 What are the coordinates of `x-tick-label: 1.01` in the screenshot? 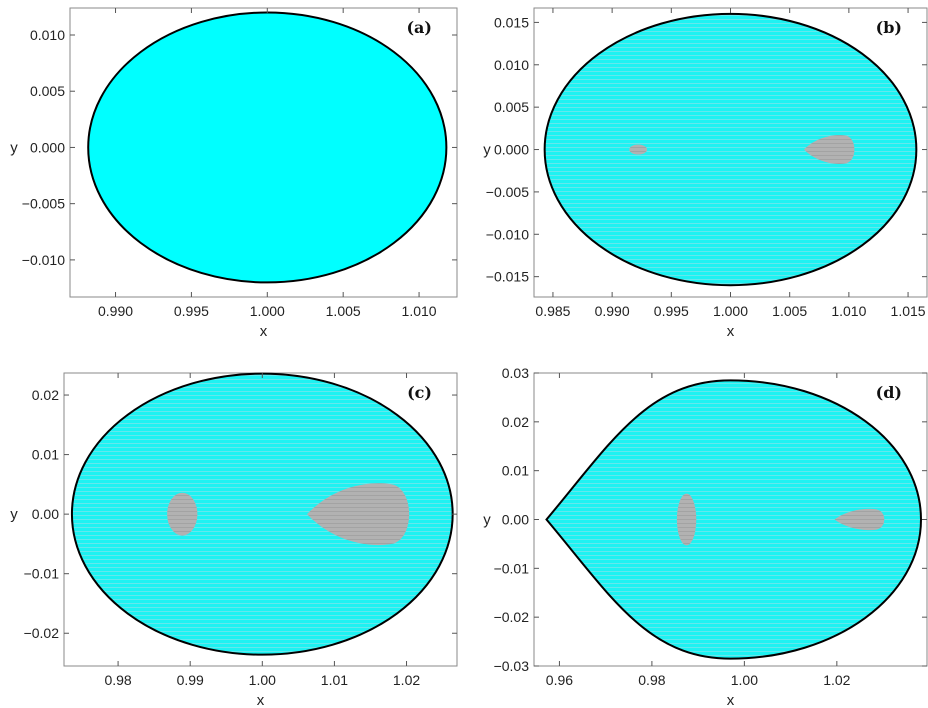 It's located at (334, 680).